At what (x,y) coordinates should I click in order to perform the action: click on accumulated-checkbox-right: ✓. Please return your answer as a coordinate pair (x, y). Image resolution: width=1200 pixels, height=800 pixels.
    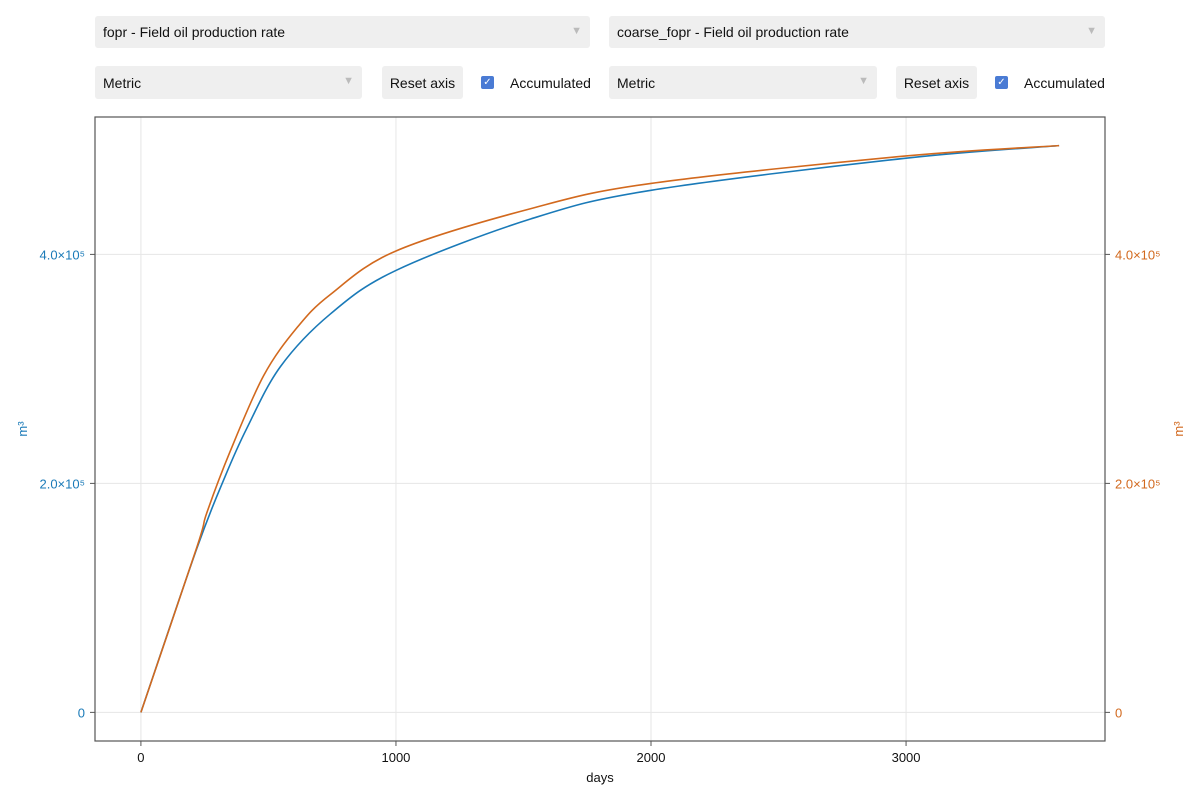
    Looking at the image, I should click on (1001, 82).